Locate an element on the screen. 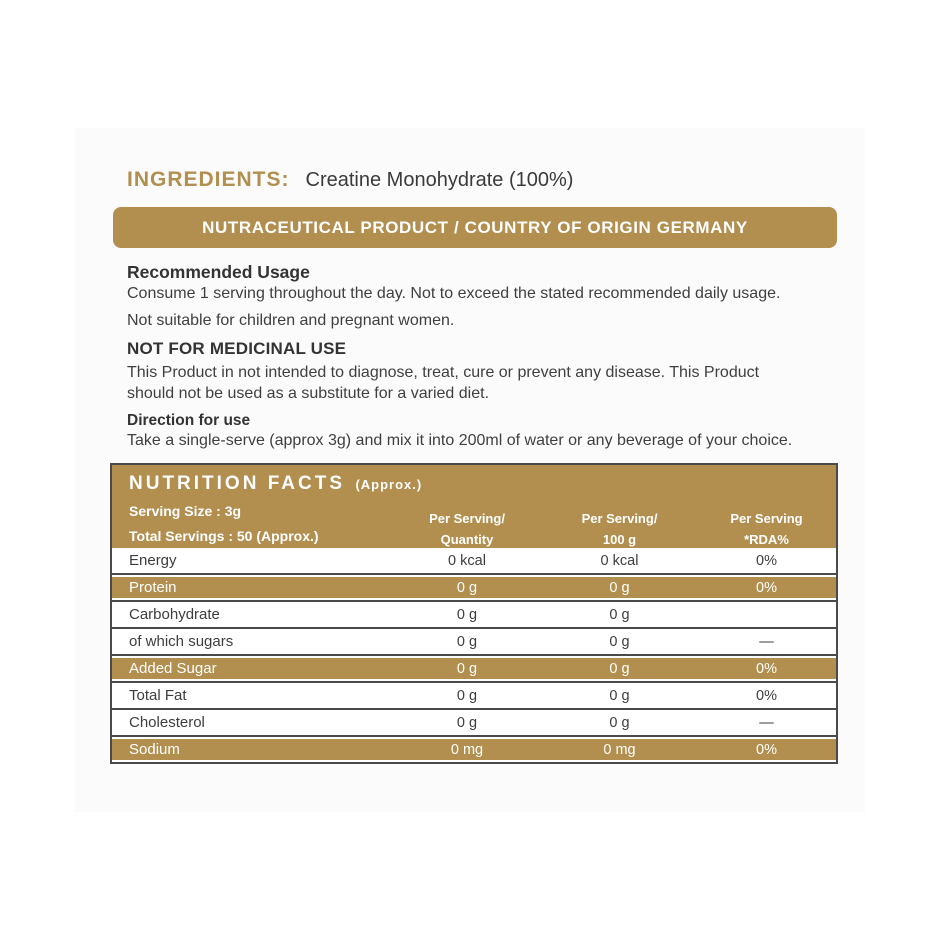 The image size is (940, 940). not-for-medicinal-use-heading: NOT FOR MEDICINAL USE is located at coordinates (237, 348).